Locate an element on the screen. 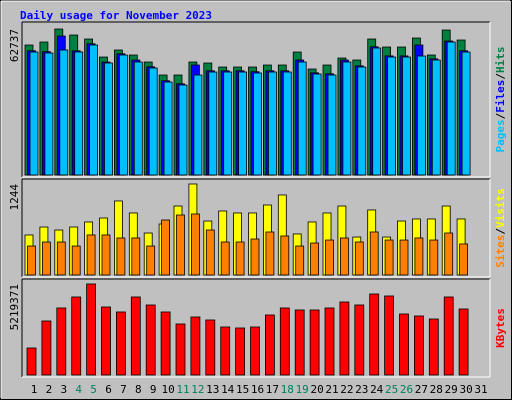 This screenshot has height=400, width=512. x-tick-label: 7 is located at coordinates (123, 389).